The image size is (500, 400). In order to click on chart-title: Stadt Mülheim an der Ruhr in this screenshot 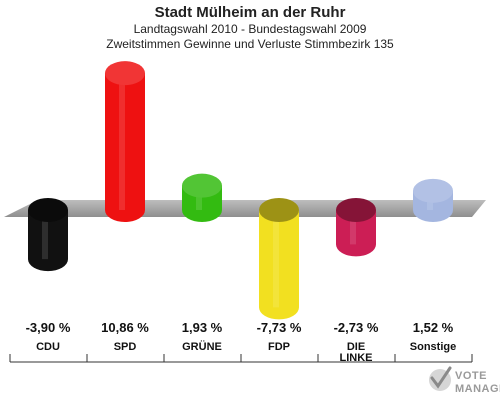, I will do `click(250, 12)`.